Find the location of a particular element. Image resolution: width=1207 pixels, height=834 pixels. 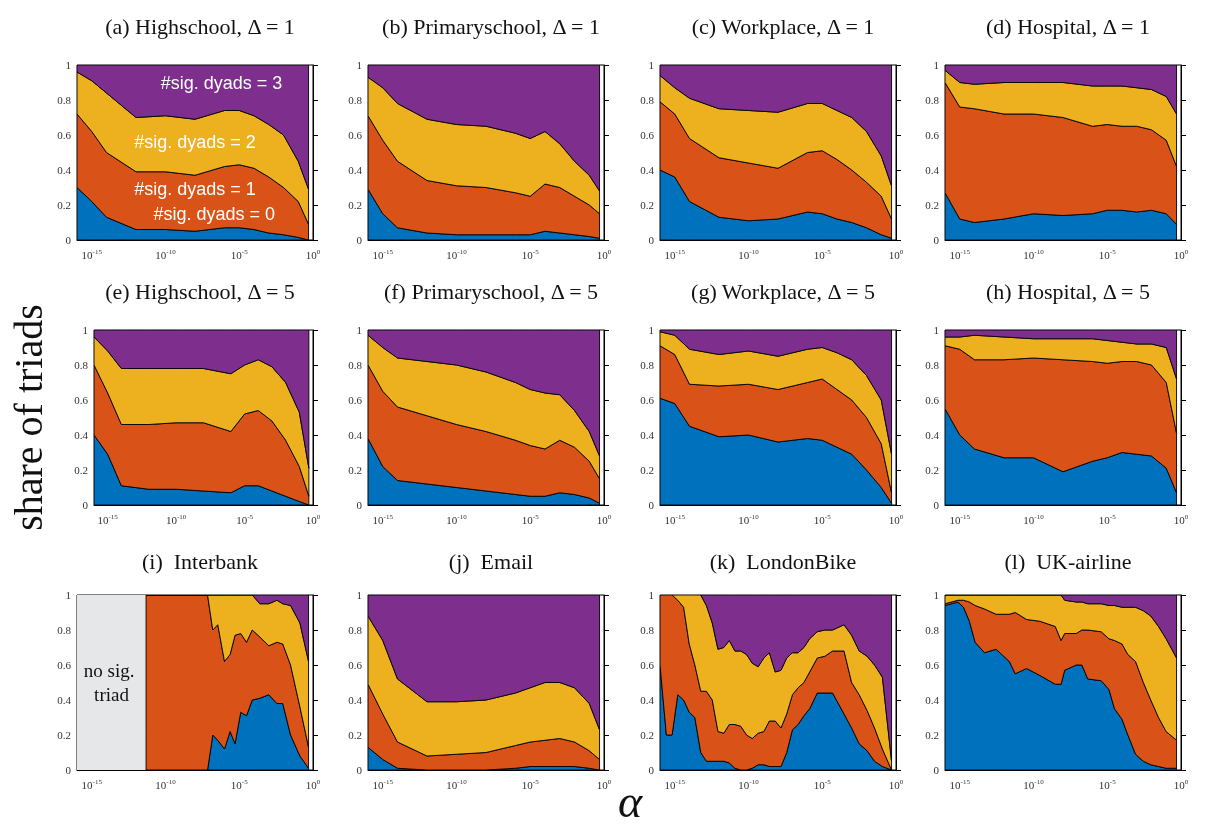

chart-title: (e) Highschool, Δ = 5 is located at coordinates (200, 291).